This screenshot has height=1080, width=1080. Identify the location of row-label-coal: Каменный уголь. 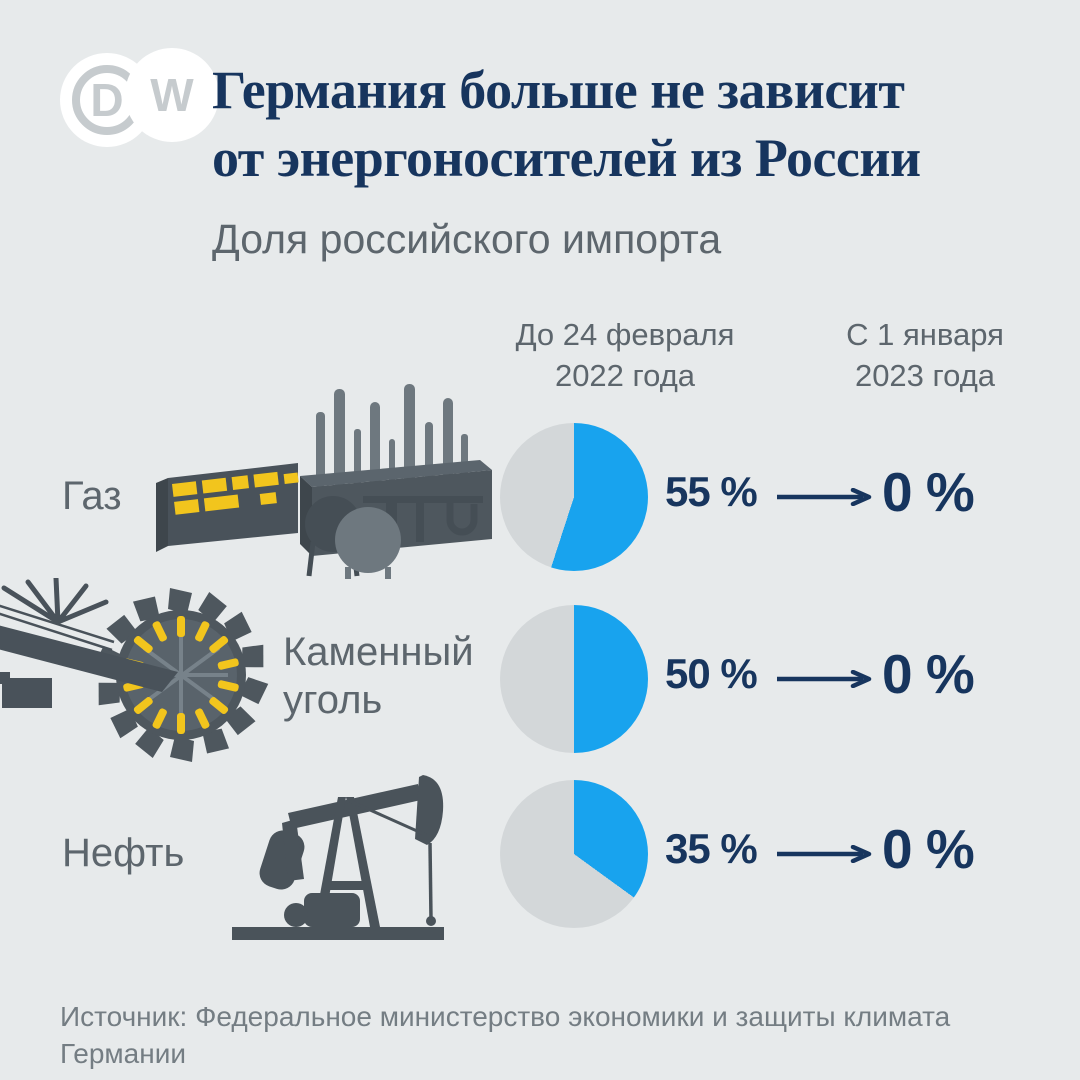
(378, 676).